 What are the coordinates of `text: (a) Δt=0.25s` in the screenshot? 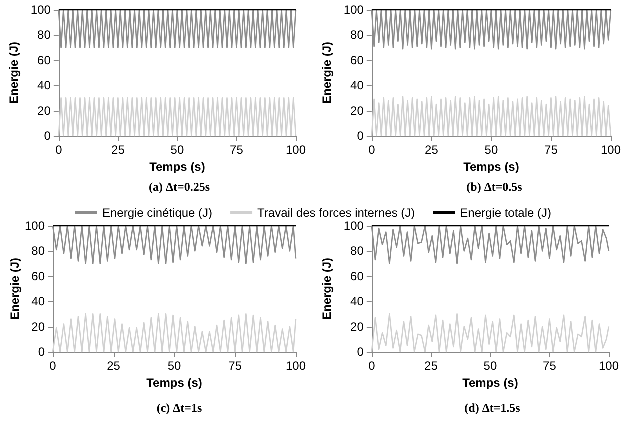 It's located at (179, 187).